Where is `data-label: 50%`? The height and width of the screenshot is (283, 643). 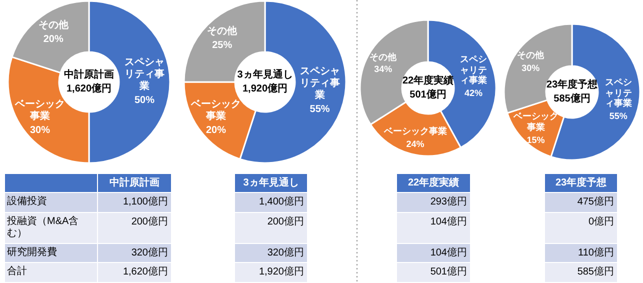 data-label: 50% is located at coordinates (144, 101).